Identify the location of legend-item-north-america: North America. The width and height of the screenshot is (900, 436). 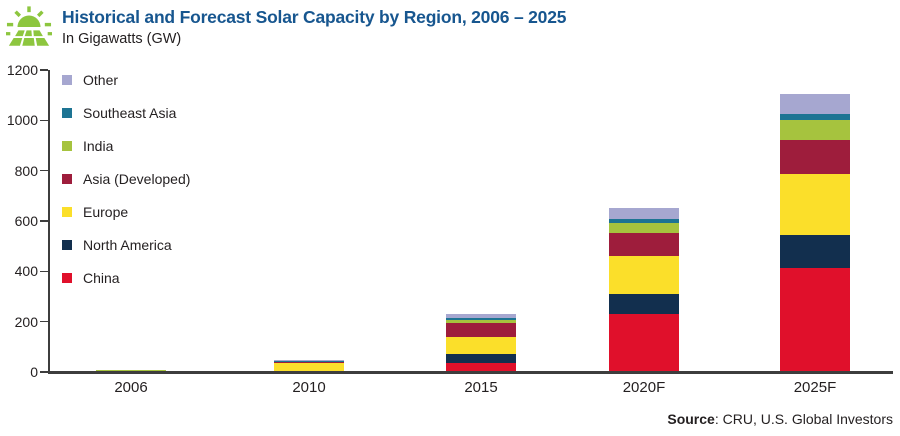
(126, 245).